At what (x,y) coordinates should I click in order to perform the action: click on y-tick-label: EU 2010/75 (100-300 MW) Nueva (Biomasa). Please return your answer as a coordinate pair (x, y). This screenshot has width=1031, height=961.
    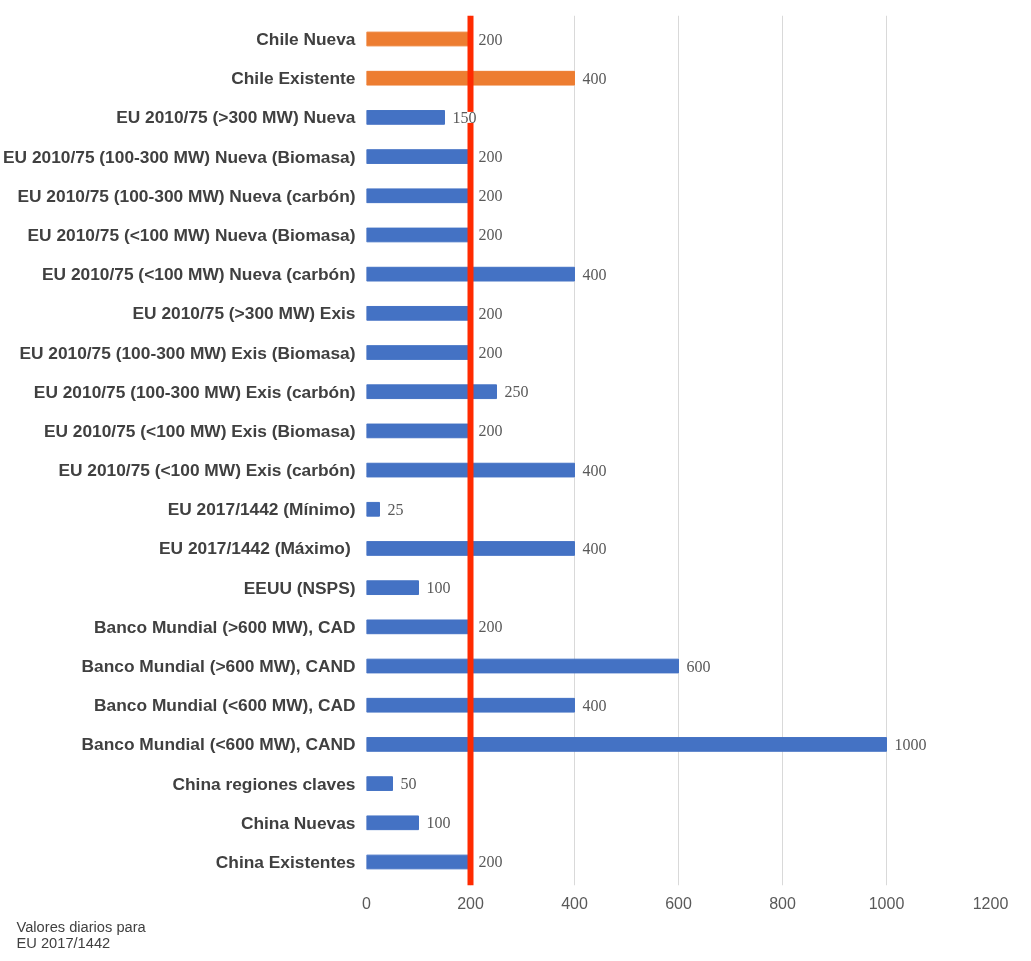
    Looking at the image, I should click on (179, 156).